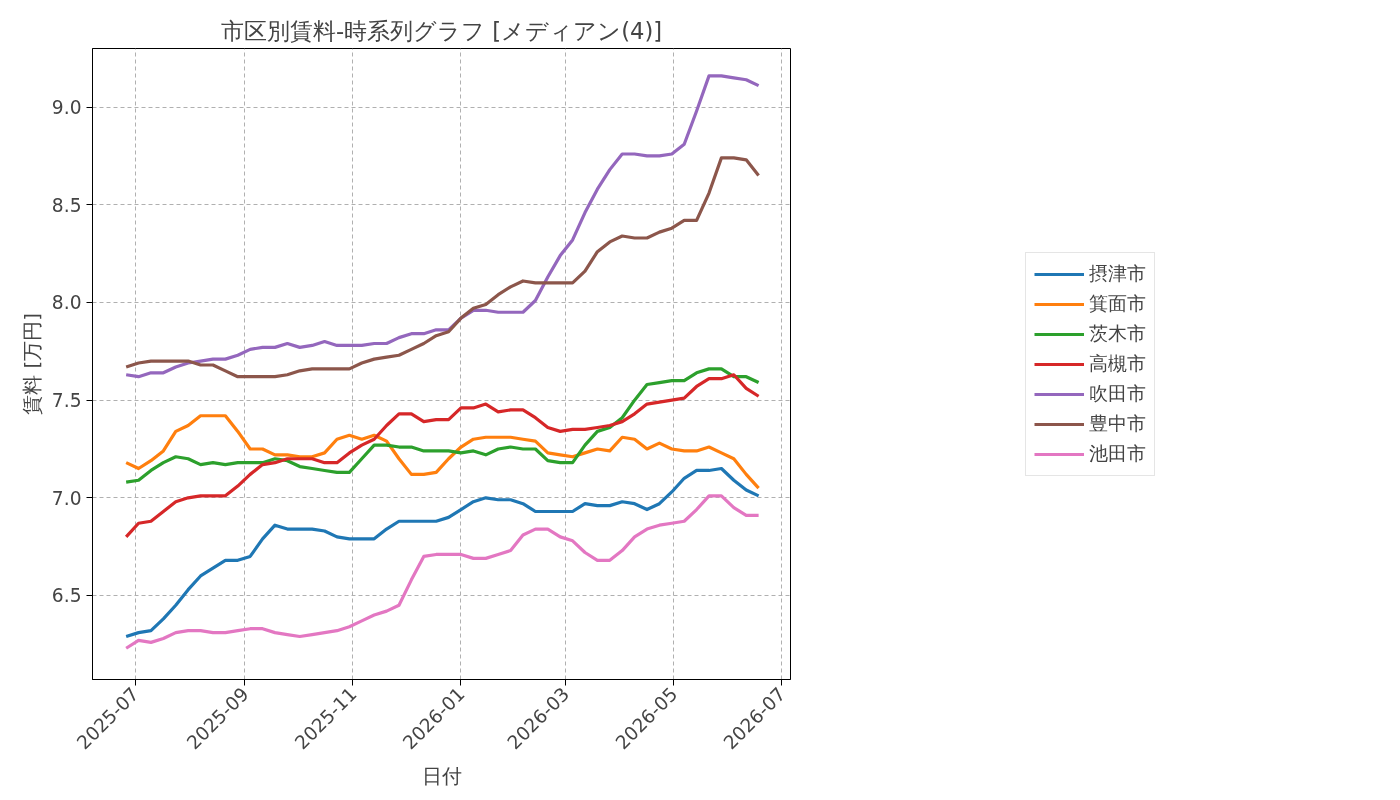  Describe the element at coordinates (66, 303) in the screenshot. I see `y-tick-label: 8.0` at that location.